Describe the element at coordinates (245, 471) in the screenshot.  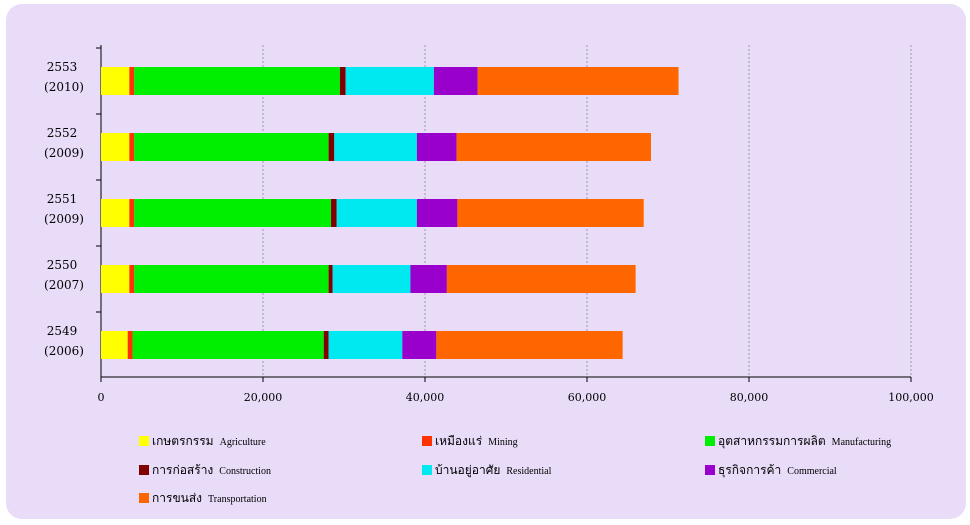
I see `legend-label-english: Construction` at that location.